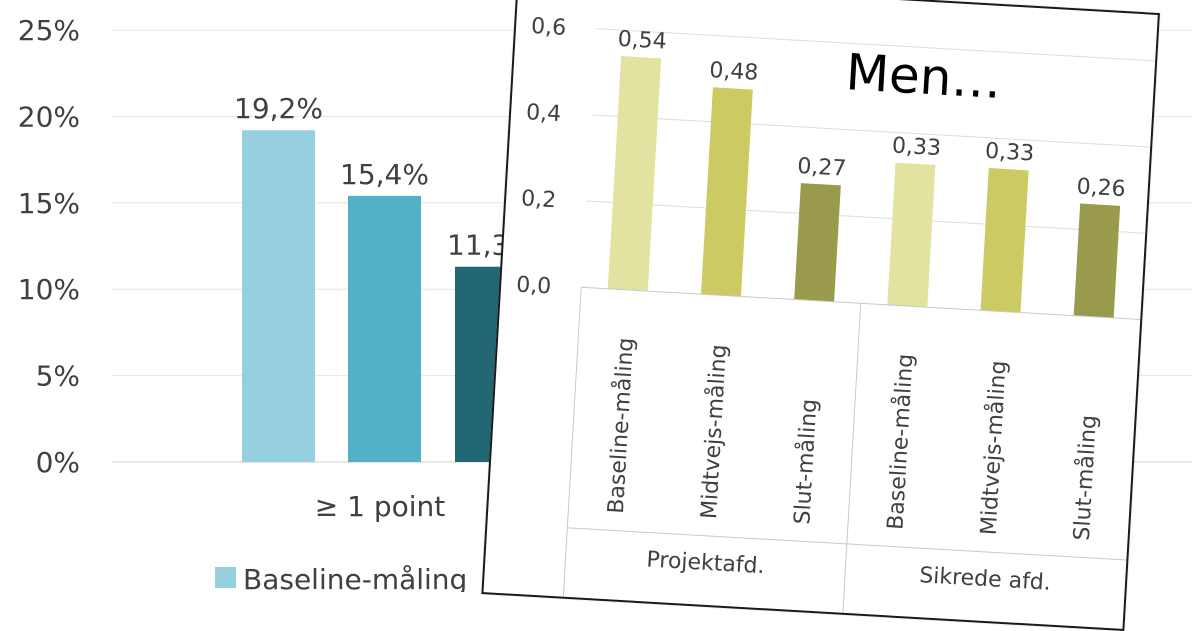 The height and width of the screenshot is (631, 1192). Describe the element at coordinates (538, 199) in the screenshot. I see `inset-y-tick-label: 0,2` at that location.